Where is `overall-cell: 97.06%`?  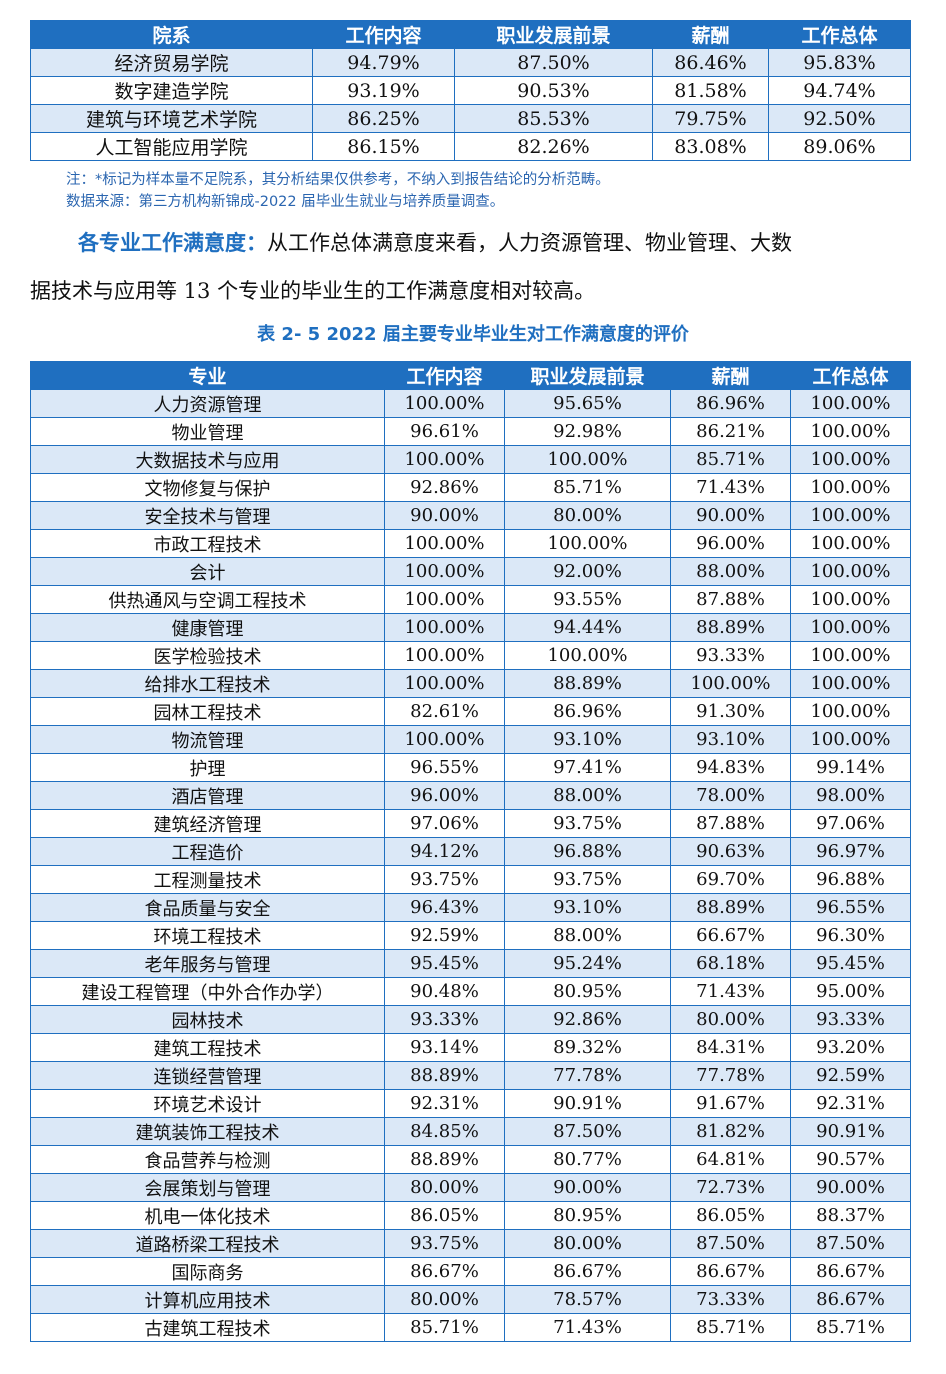
overall-cell: 97.06% is located at coordinates (850, 823).